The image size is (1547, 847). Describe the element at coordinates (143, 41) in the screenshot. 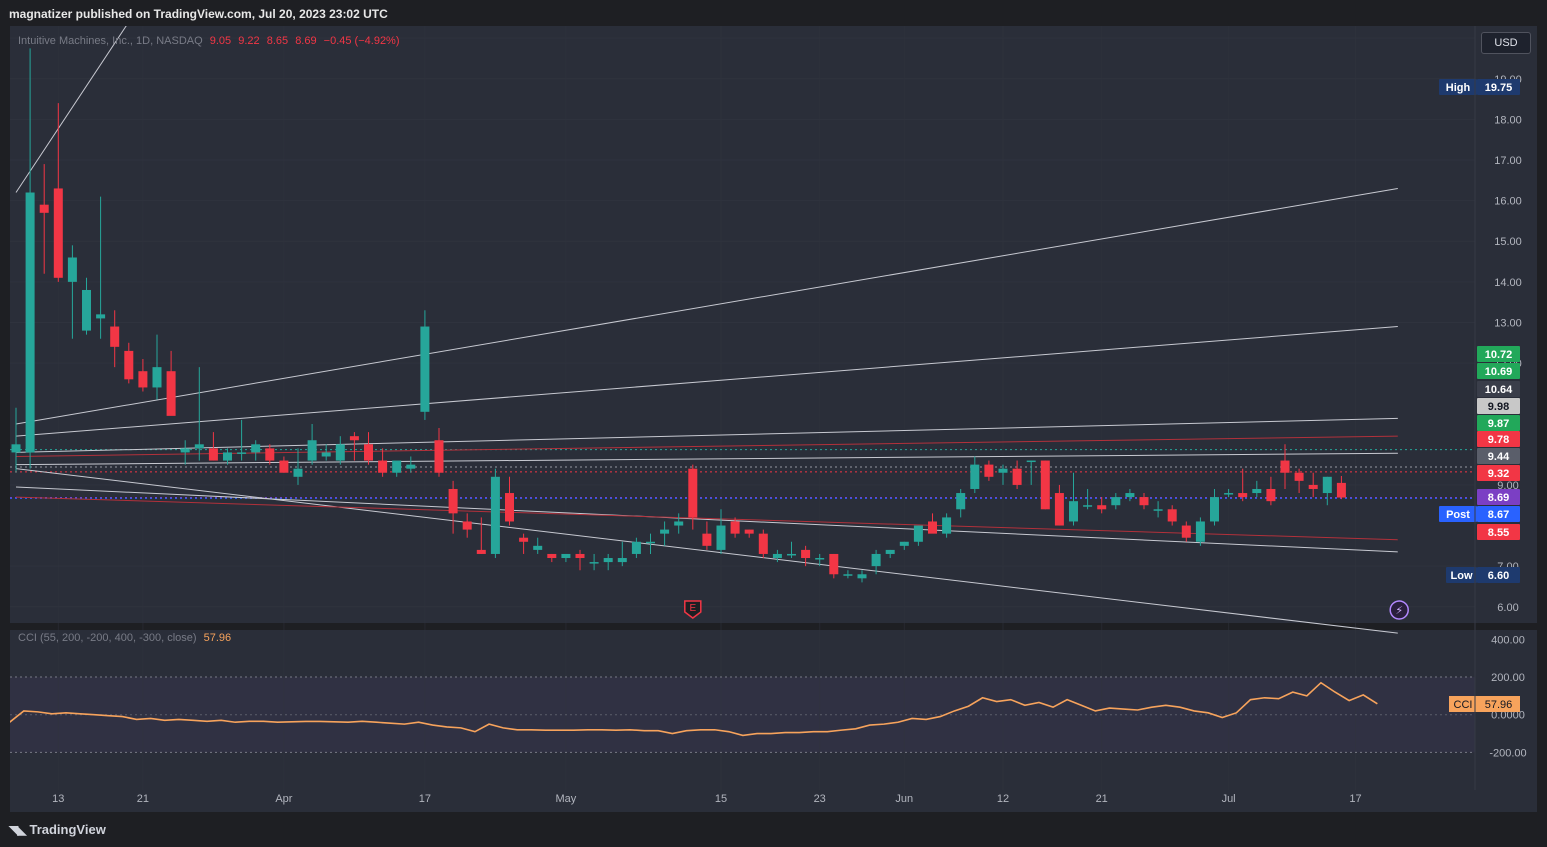

I see `legend-interval: 1D` at that location.